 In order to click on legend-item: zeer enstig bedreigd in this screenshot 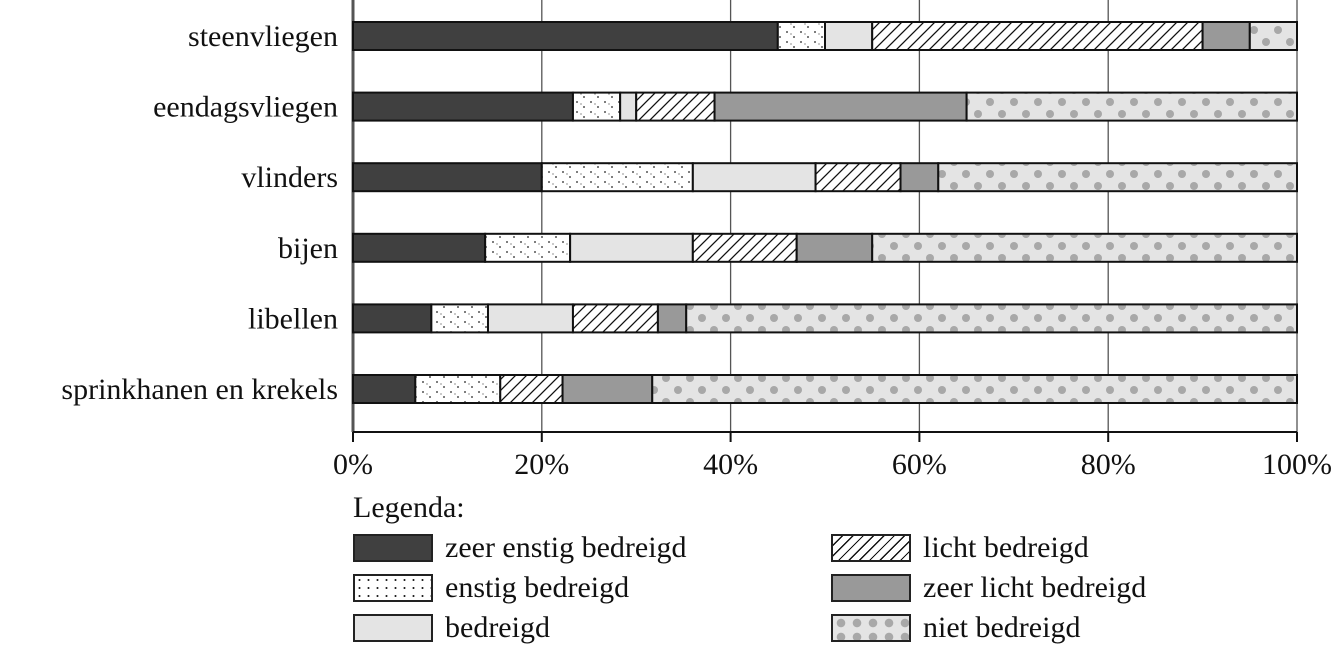, I will do `click(592, 548)`.